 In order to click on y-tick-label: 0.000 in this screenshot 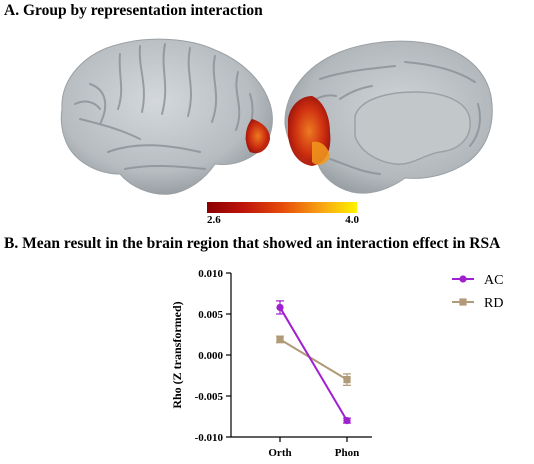, I will do `click(210, 356)`.